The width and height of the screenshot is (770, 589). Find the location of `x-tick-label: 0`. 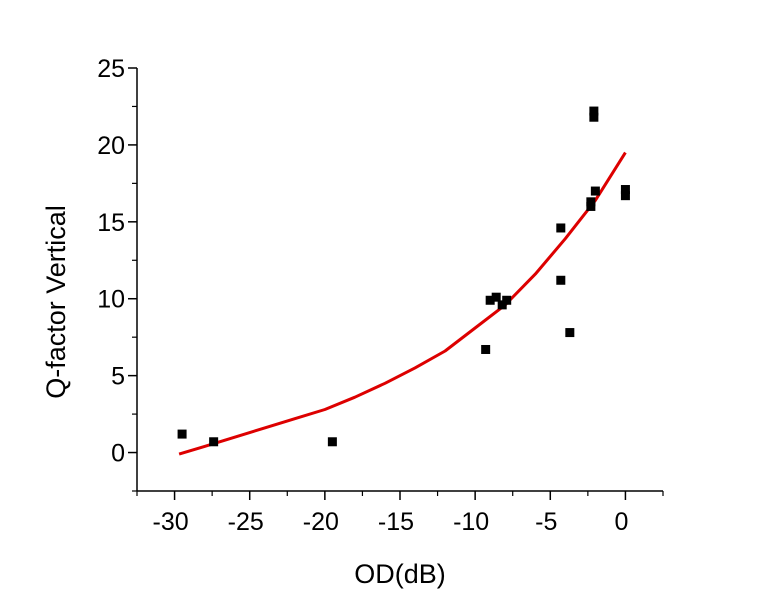

x-tick-label: 0 is located at coordinates (621, 522).